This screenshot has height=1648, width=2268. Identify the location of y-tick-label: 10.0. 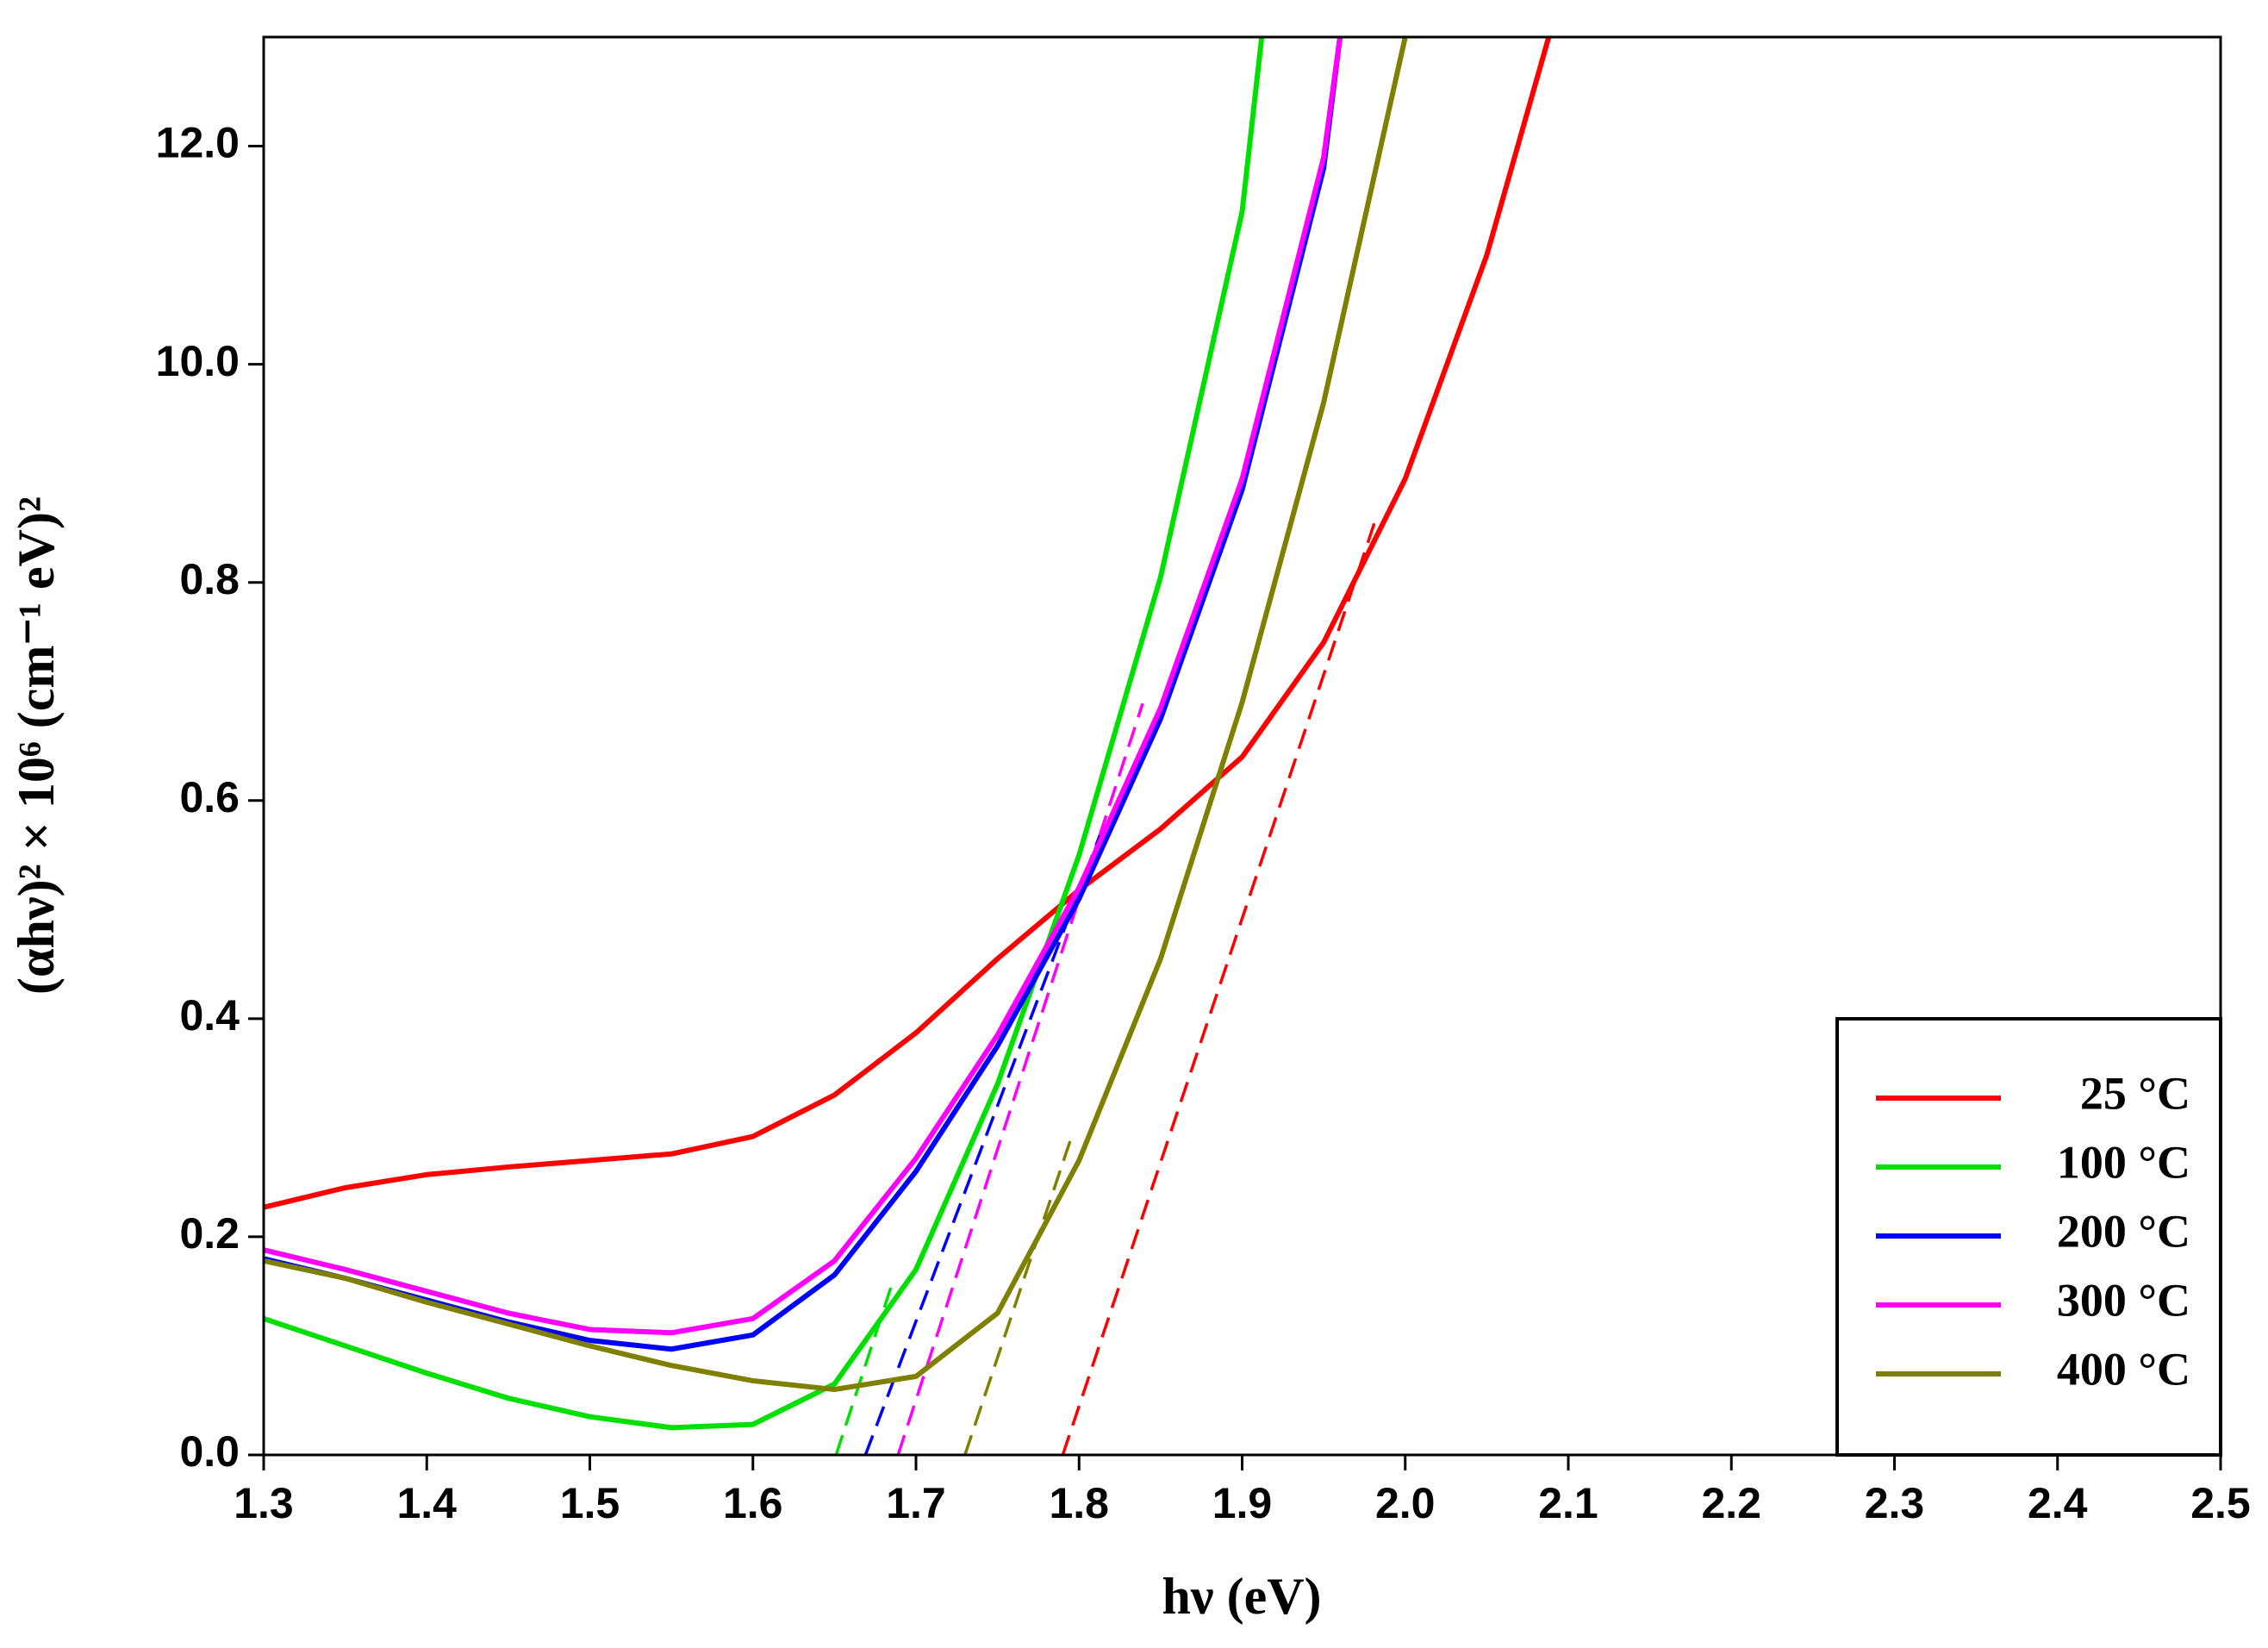
(198, 361).